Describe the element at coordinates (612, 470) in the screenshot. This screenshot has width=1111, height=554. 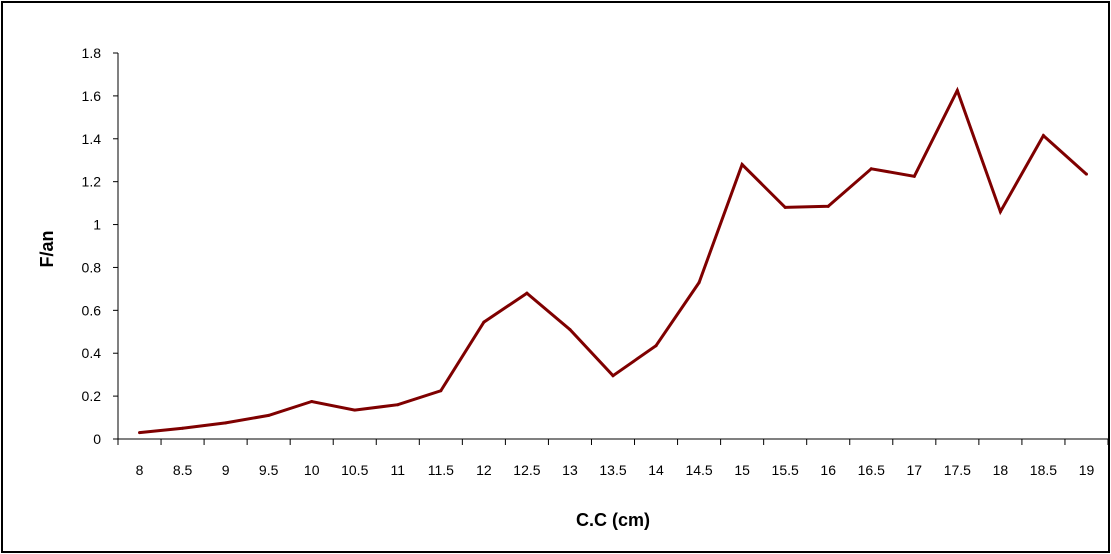
I see `x-tick-label: 13.5` at that location.